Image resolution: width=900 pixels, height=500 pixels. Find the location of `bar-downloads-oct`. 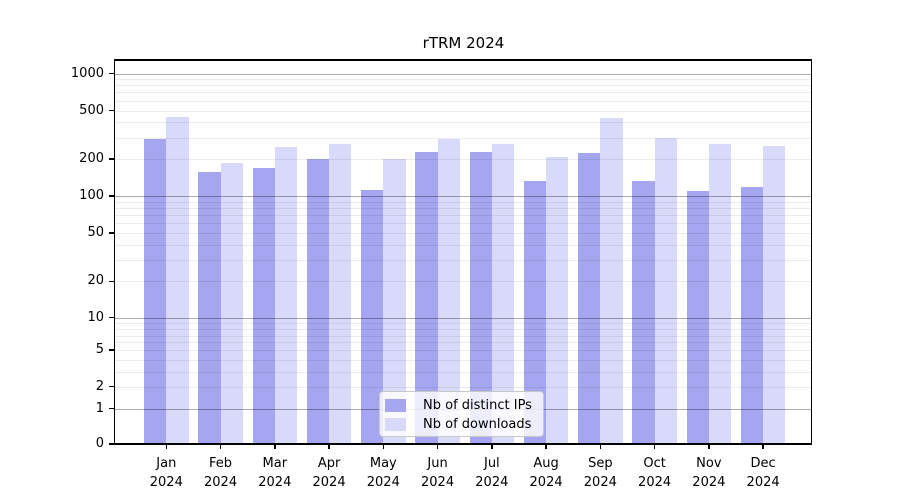

bar-downloads-oct is located at coordinates (665, 290).